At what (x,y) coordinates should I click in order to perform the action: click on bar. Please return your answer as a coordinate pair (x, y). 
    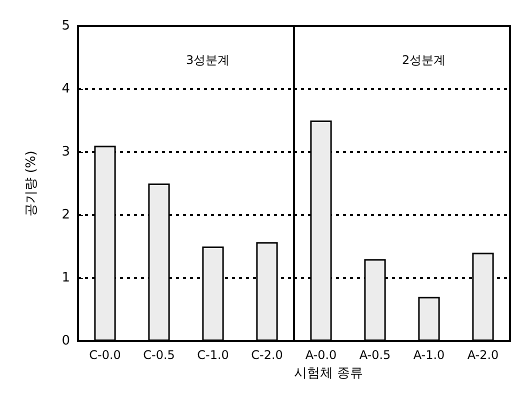
    Looking at the image, I should click on (429, 318).